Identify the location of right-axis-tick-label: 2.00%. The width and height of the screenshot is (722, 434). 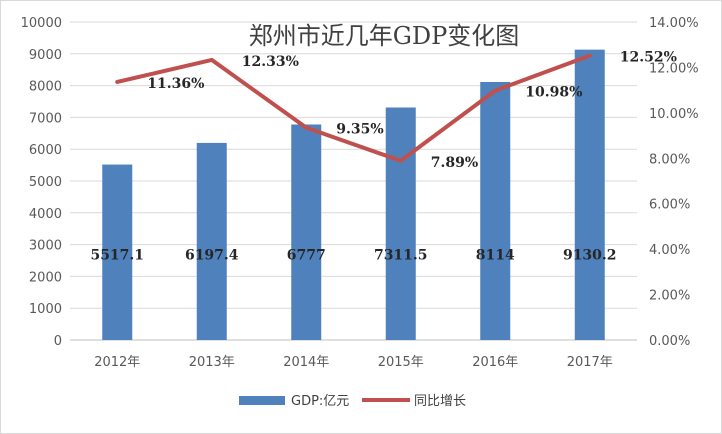
(669, 296).